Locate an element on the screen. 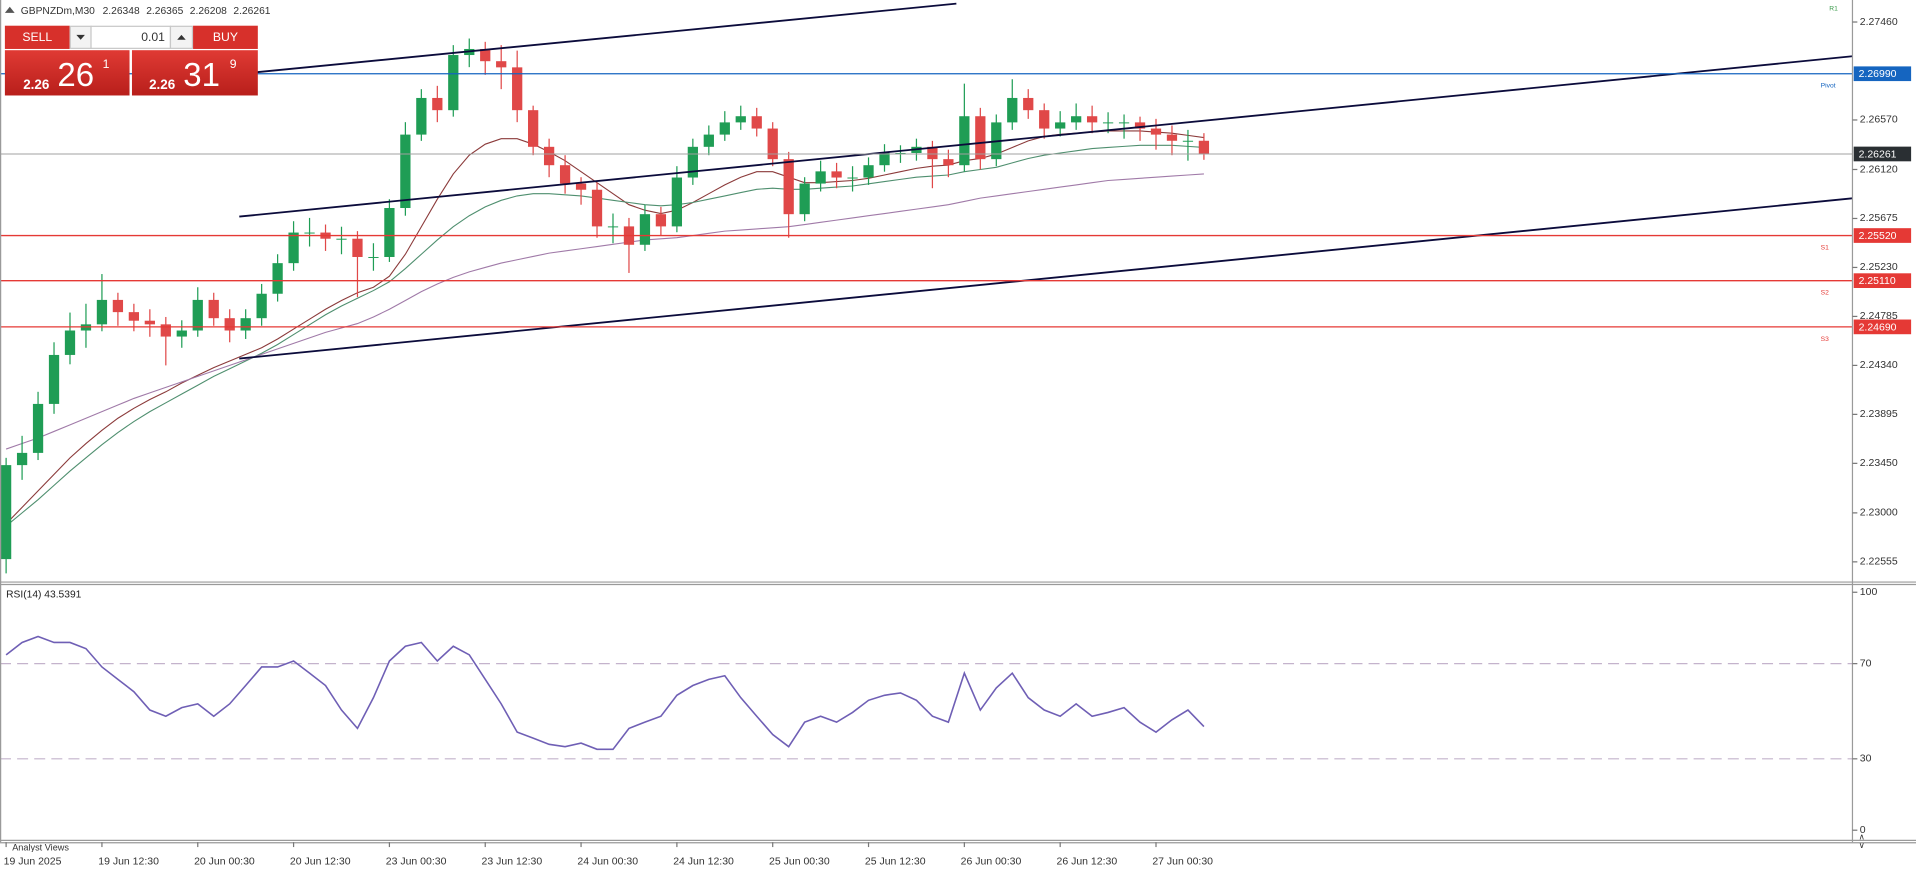  level-price-label: 2.24690 is located at coordinates (1878, 327).